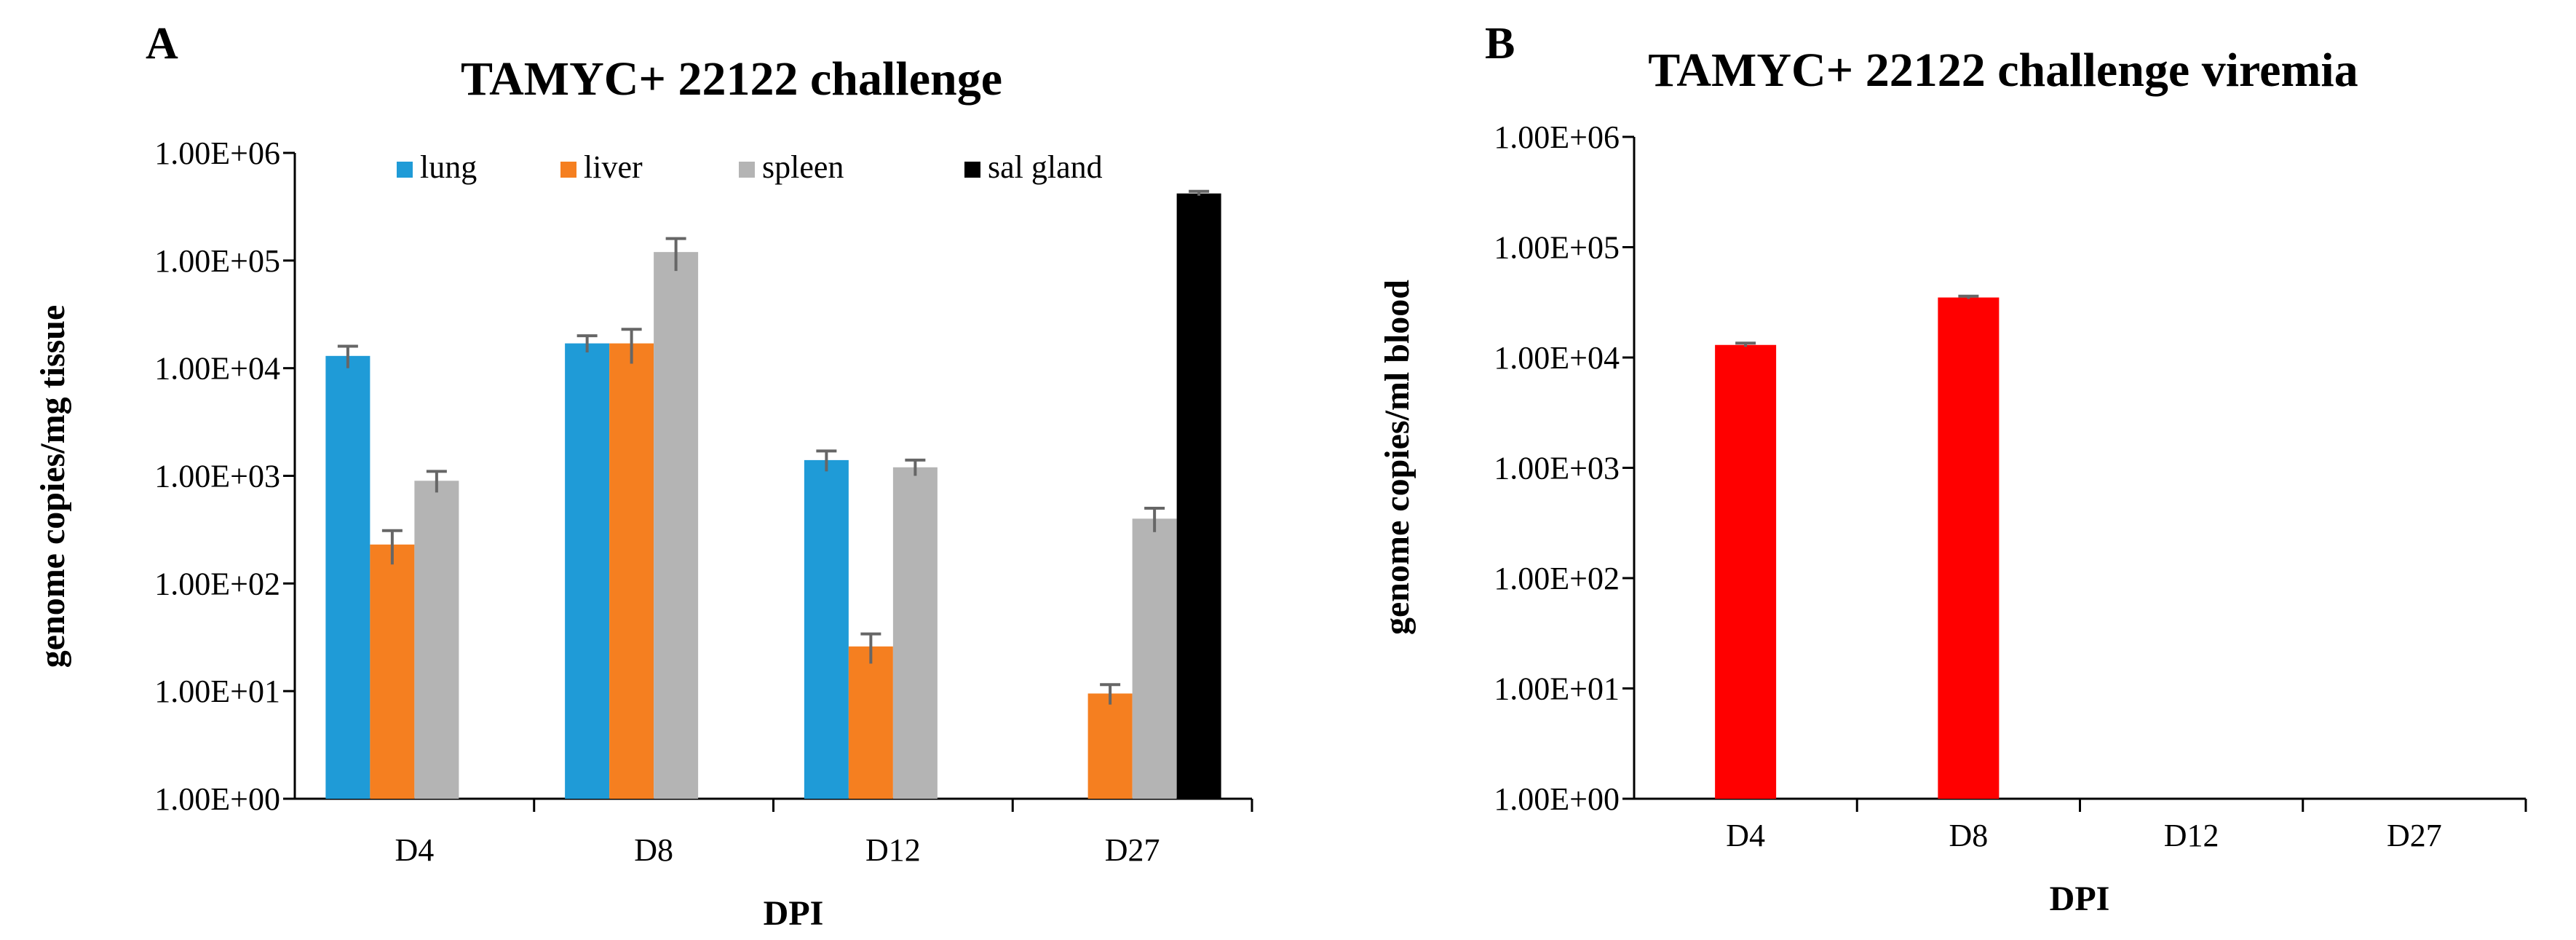  I want to click on panel-b-y-tick-label: 1.00E+00, so click(1557, 799).